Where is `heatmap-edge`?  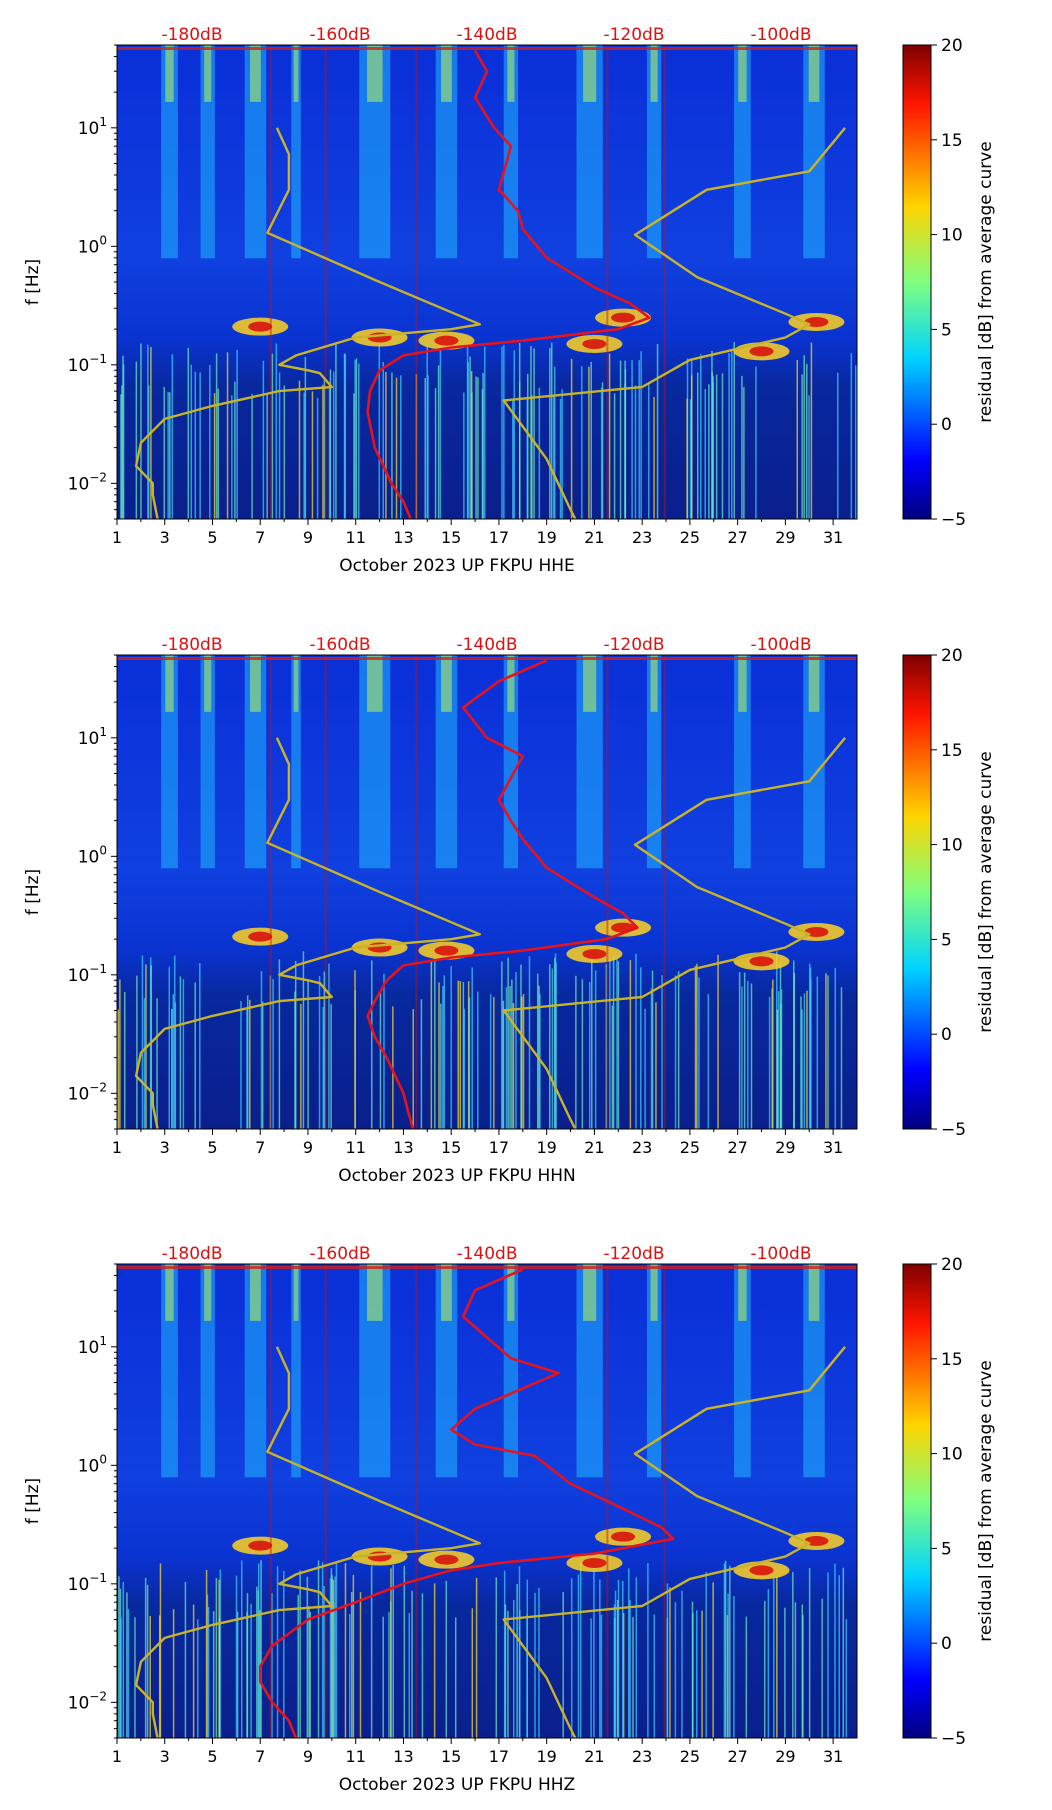 heatmap-edge is located at coordinates (487, 658).